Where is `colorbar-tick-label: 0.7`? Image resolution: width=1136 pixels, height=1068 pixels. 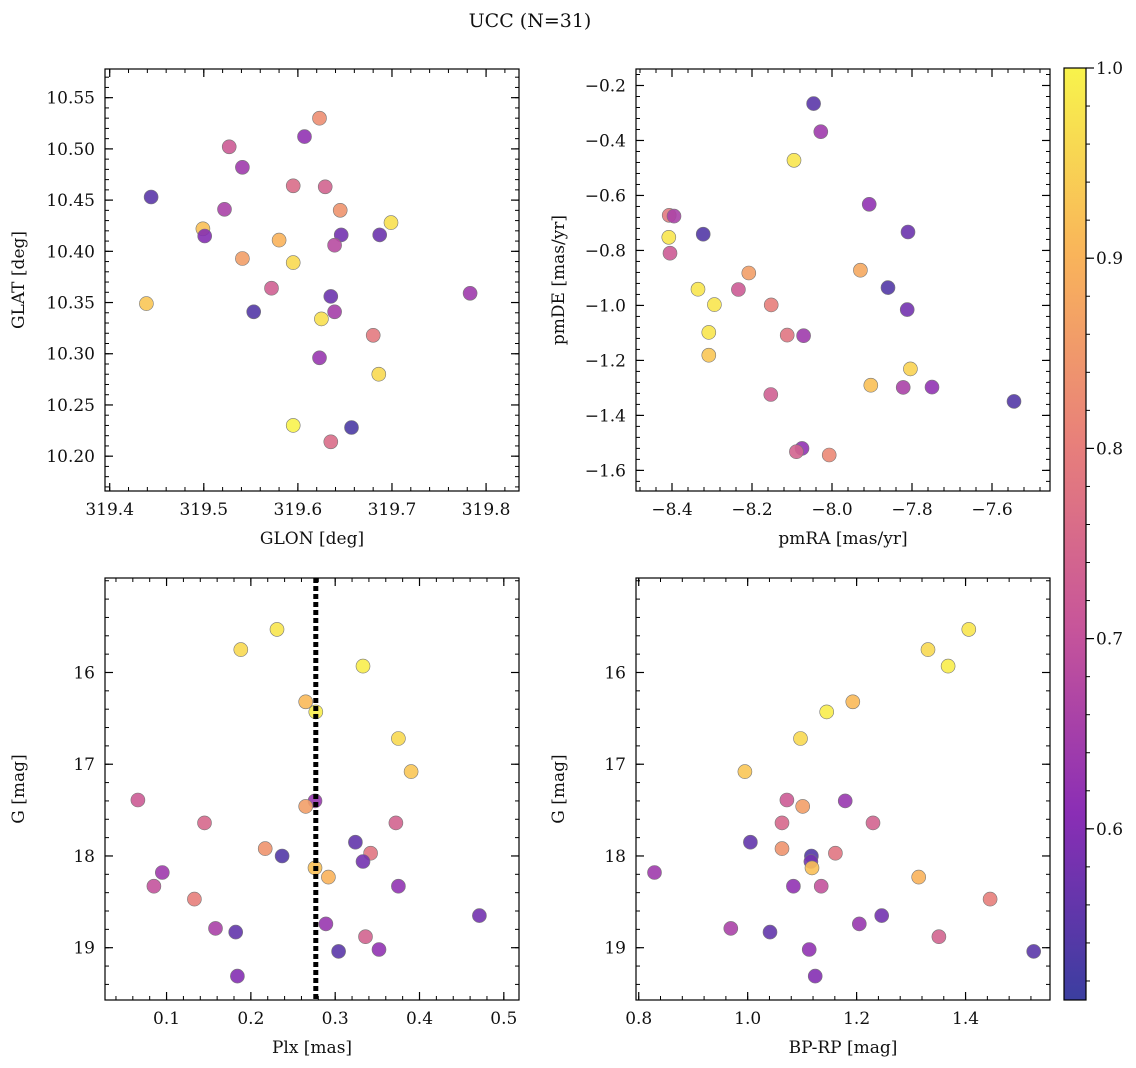
colorbar-tick-label: 0.7 is located at coordinates (1109, 640).